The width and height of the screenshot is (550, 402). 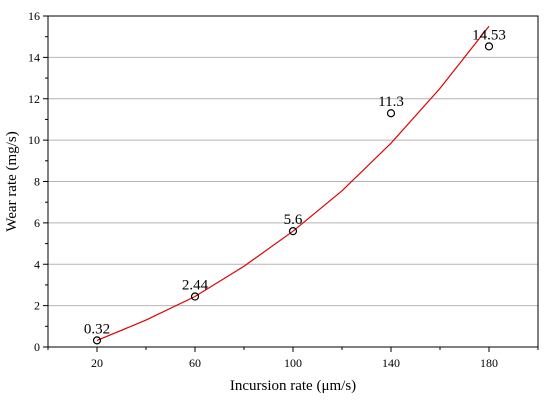 What do you see at coordinates (34, 57) in the screenshot?
I see `y-tick-label: 14` at bounding box center [34, 57].